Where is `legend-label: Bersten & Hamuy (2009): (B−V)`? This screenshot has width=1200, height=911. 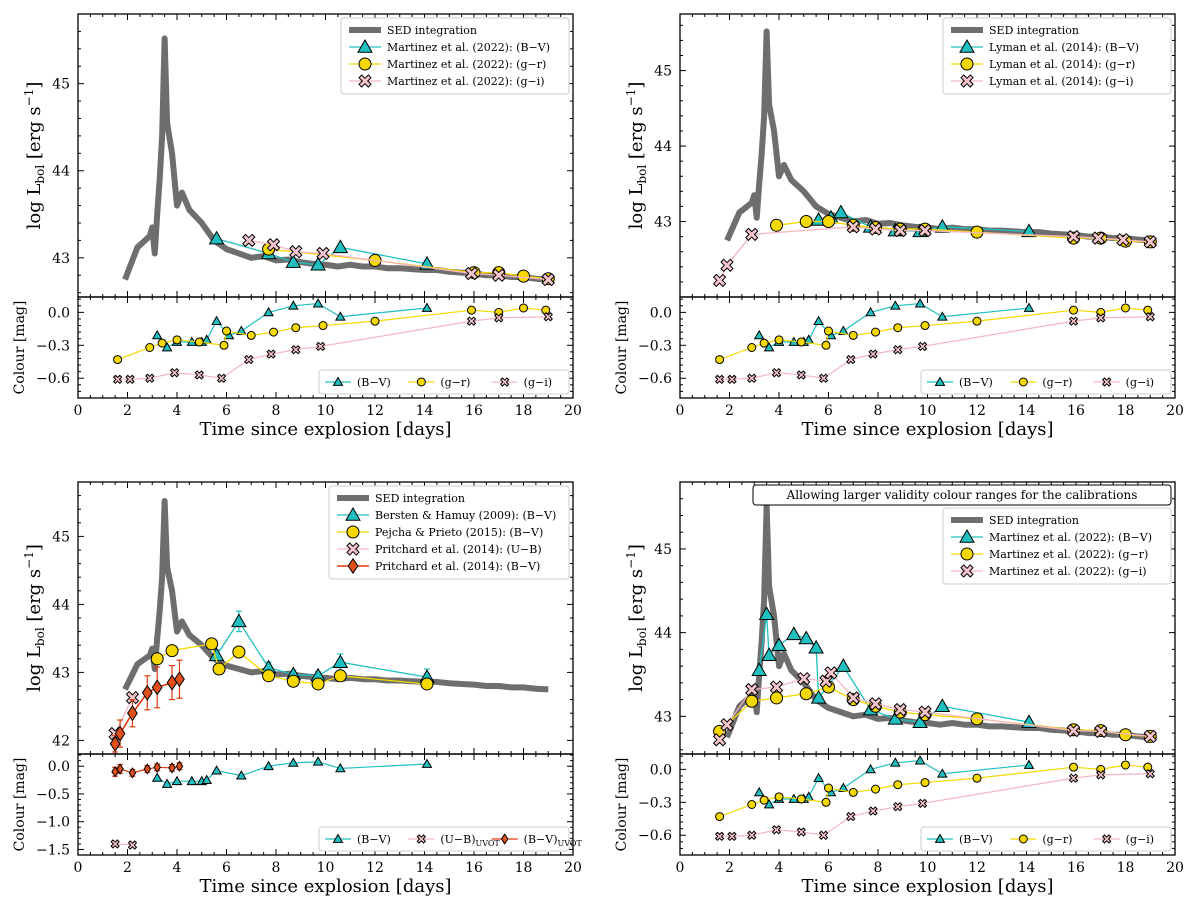 legend-label: Bersten & Hamuy (2009): (B−V) is located at coordinates (465, 515).